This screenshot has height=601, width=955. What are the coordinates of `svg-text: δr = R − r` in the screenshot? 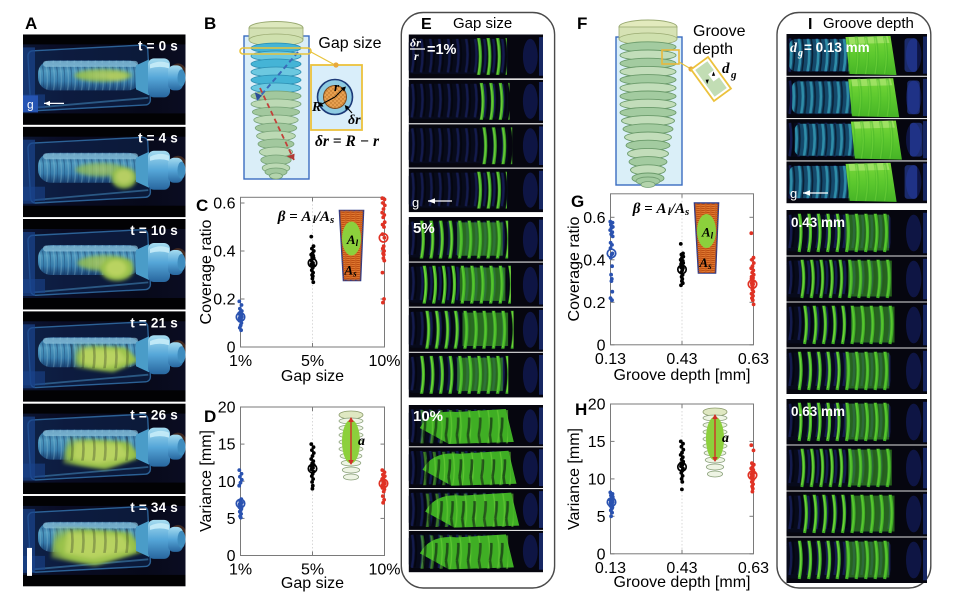 It's located at (347, 141).